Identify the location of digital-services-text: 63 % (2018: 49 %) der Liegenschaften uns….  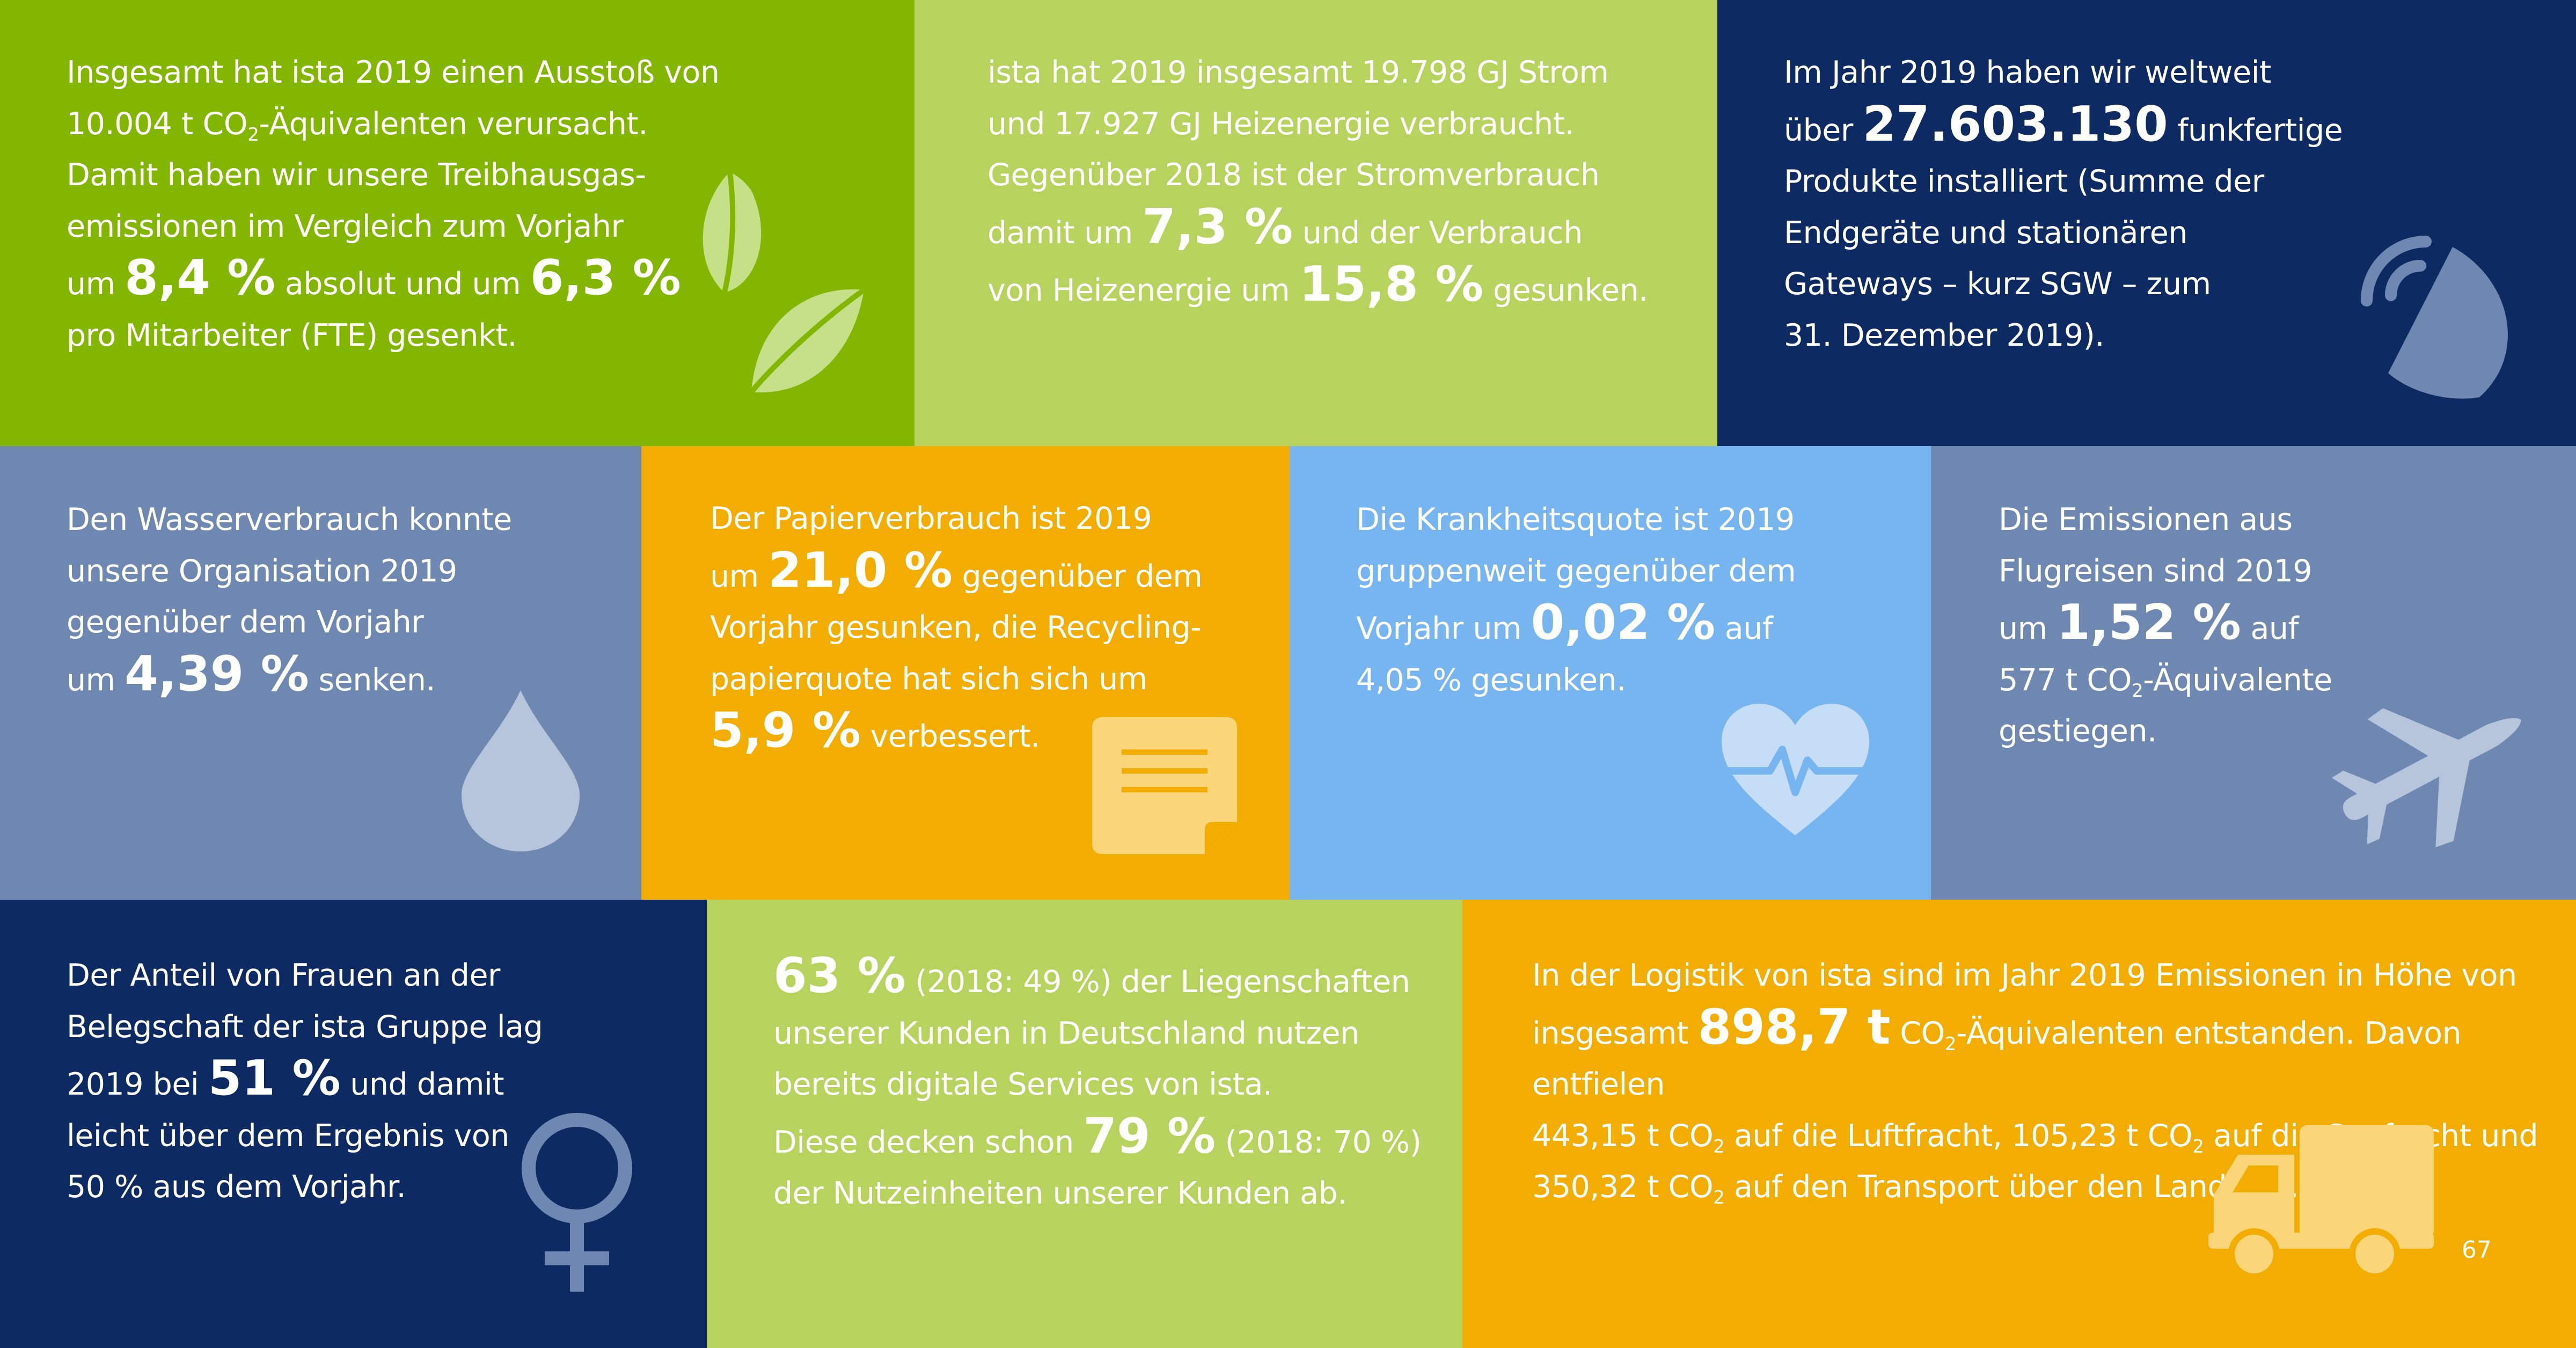
(1097, 1079).